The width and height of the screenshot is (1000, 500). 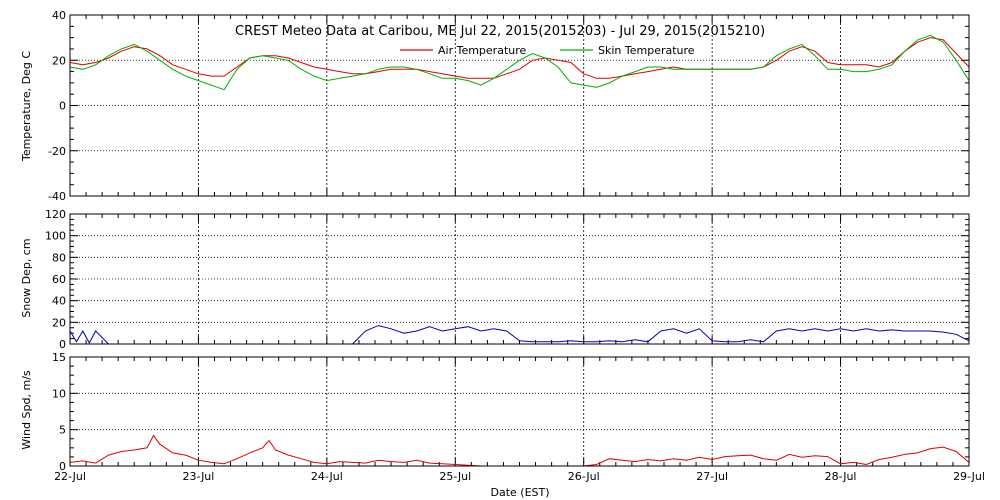 I want to click on temperature-axis-label: Temperature, Deg C, so click(x=26, y=106).